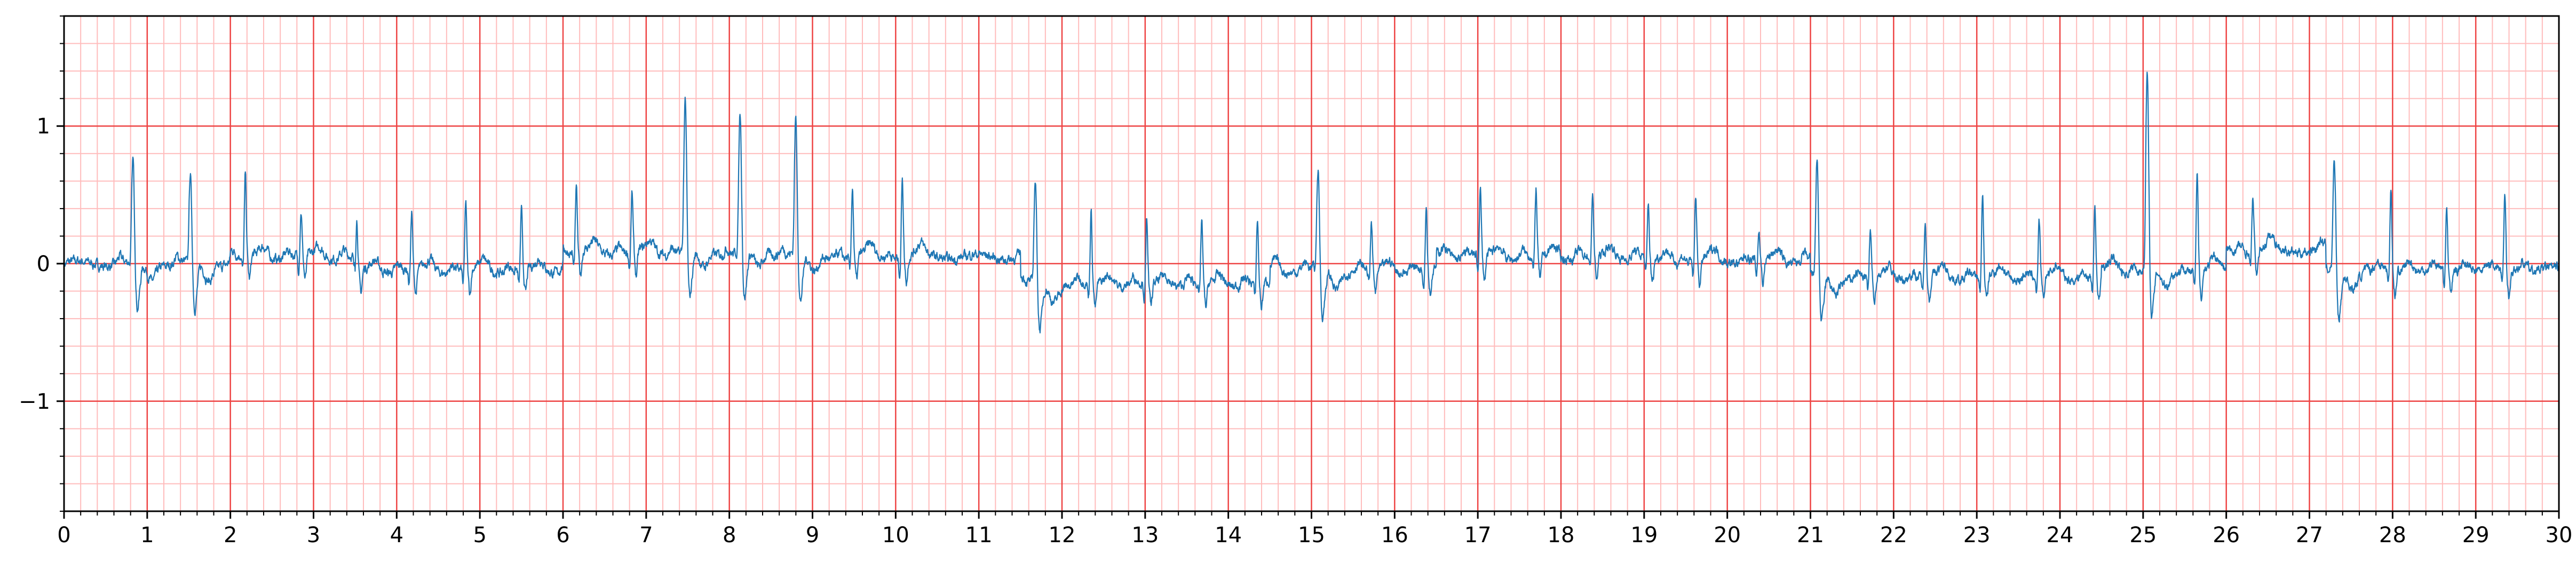 This screenshot has width=2576, height=563. What do you see at coordinates (1810, 535) in the screenshot?
I see `x-tick-label: 21` at bounding box center [1810, 535].